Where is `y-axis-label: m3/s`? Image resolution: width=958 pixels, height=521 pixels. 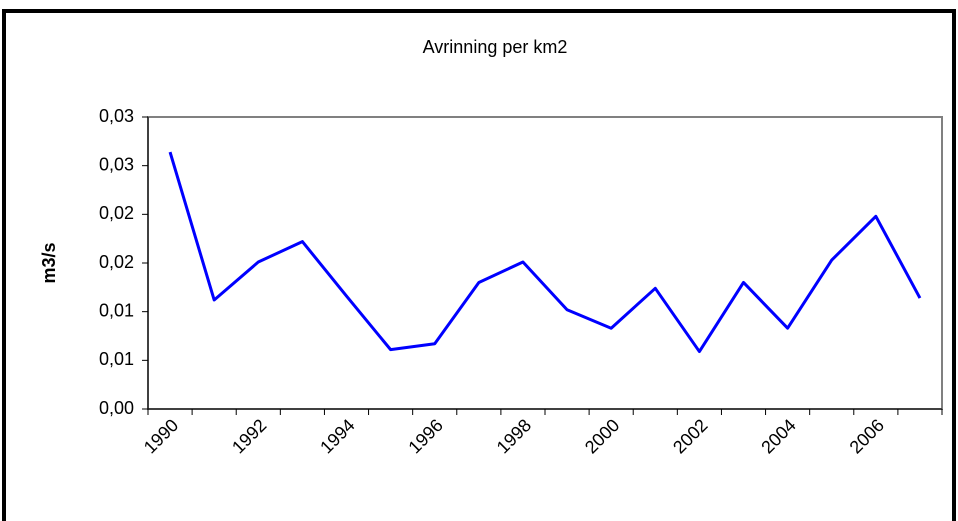
y-axis-label: m3/s is located at coordinates (49, 262).